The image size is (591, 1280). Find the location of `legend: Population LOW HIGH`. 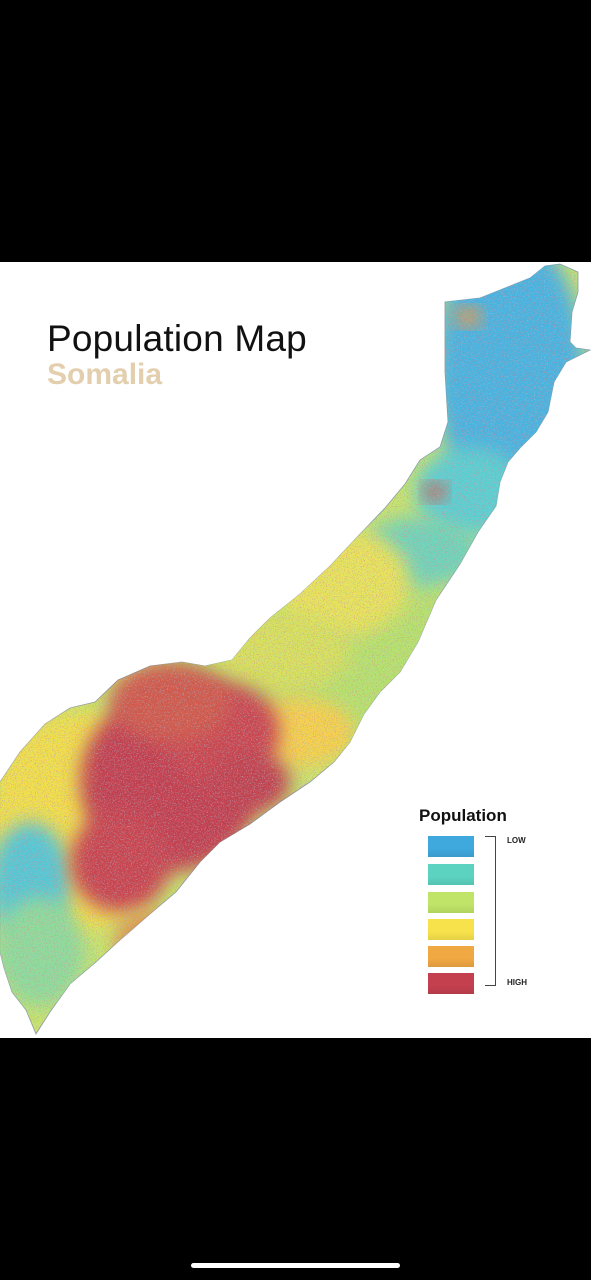

legend: Population LOW HIGH is located at coordinates (488, 899).